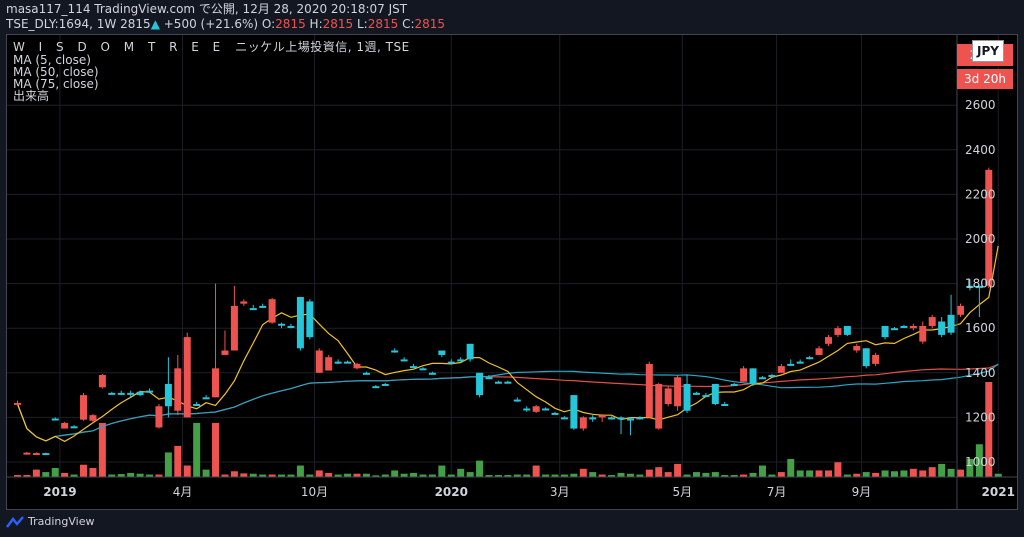 The width and height of the screenshot is (1024, 537). What do you see at coordinates (31, 96) in the screenshot?
I see `legend-volume: 出来高` at bounding box center [31, 96].